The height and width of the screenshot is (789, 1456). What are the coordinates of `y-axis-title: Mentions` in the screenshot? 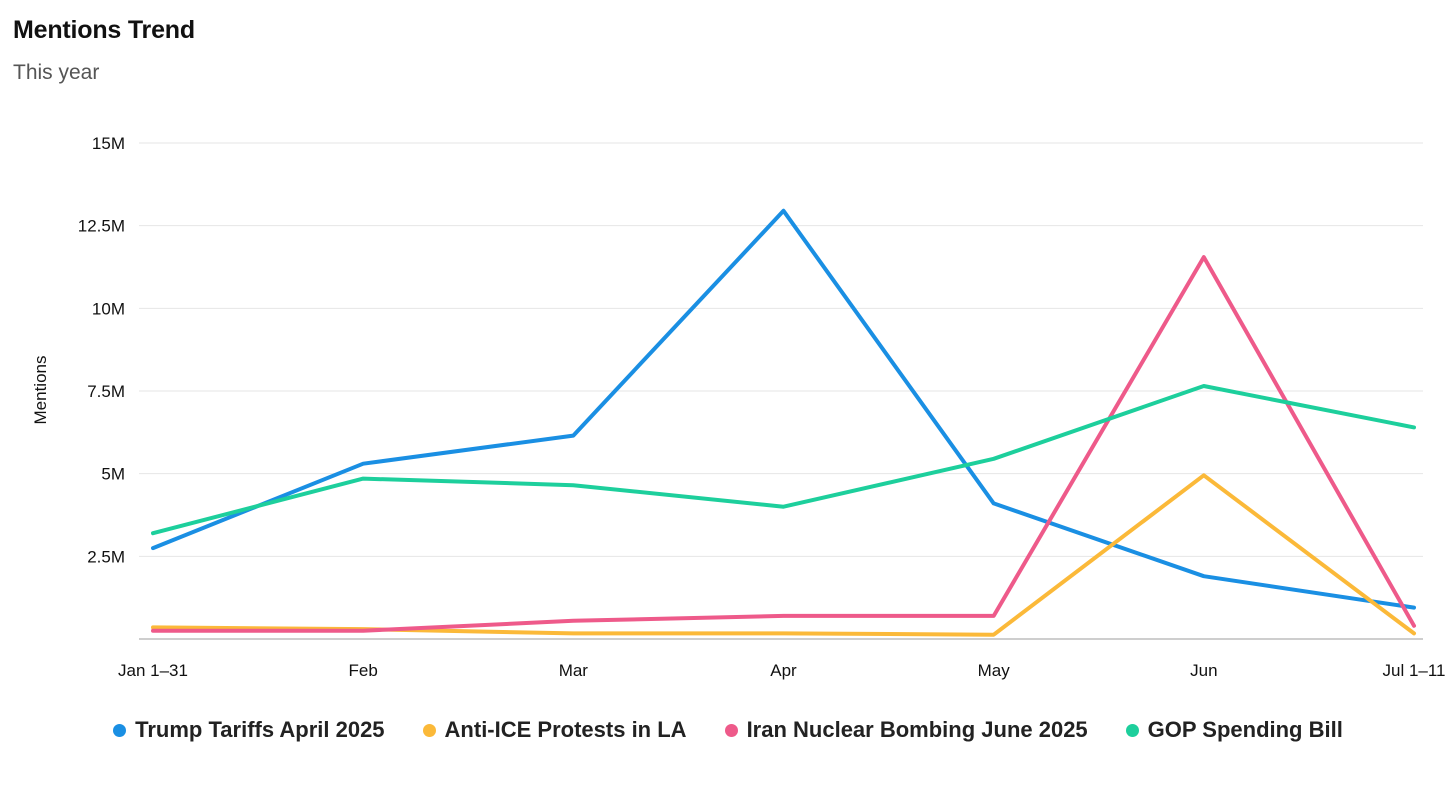 It's located at (40, 390).